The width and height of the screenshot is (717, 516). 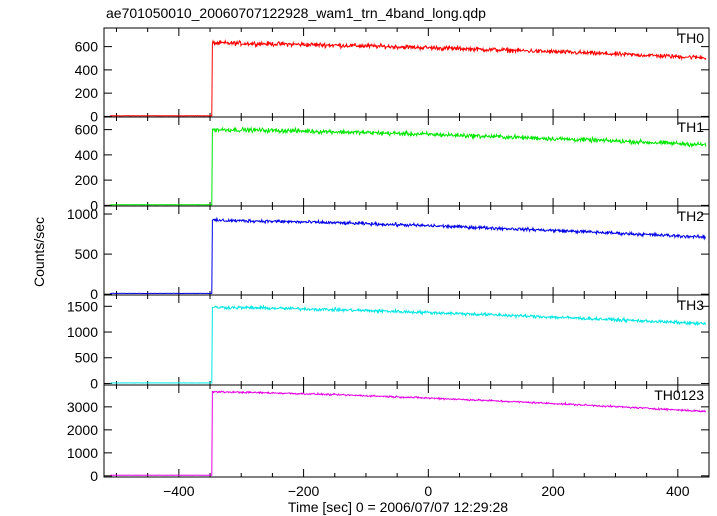 What do you see at coordinates (428, 491) in the screenshot?
I see `x-tick-label: 0` at bounding box center [428, 491].